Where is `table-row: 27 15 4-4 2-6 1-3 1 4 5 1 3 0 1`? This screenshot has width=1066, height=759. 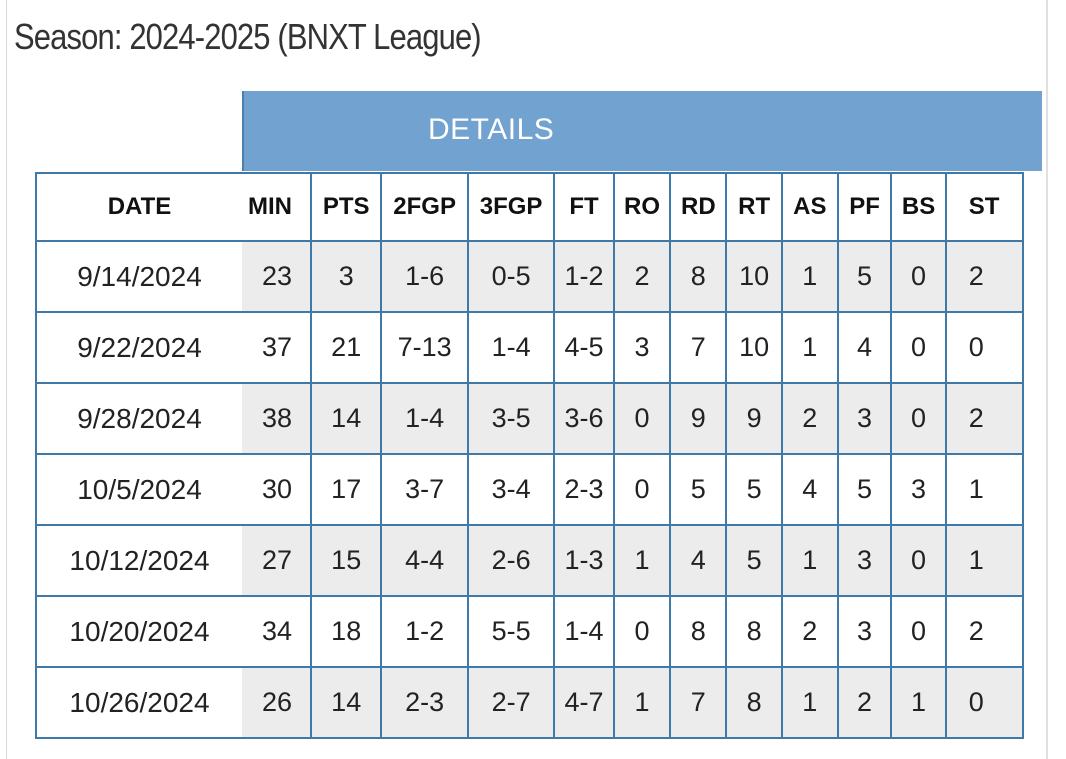 table-row: 27 15 4-4 2-6 1-3 1 4 5 1 3 0 1 is located at coordinates (633, 560).